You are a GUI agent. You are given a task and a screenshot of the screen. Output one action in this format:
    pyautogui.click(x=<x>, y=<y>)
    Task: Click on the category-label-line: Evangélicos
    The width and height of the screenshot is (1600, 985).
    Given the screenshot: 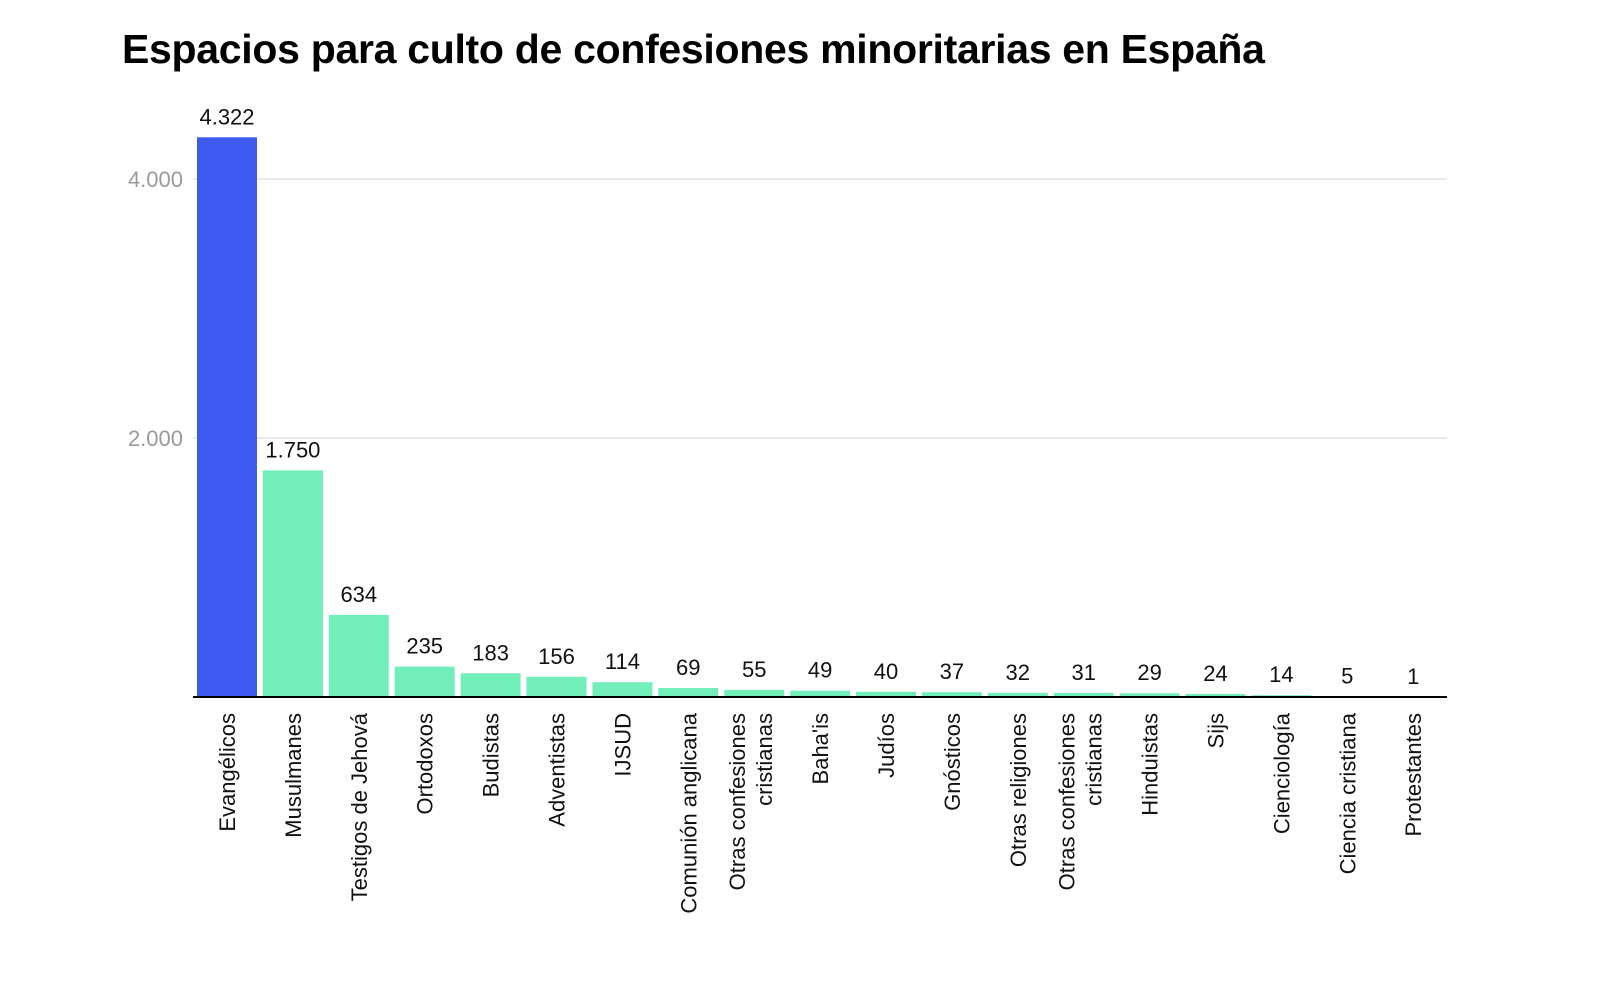 What is the action you would take?
    pyautogui.click(x=227, y=772)
    